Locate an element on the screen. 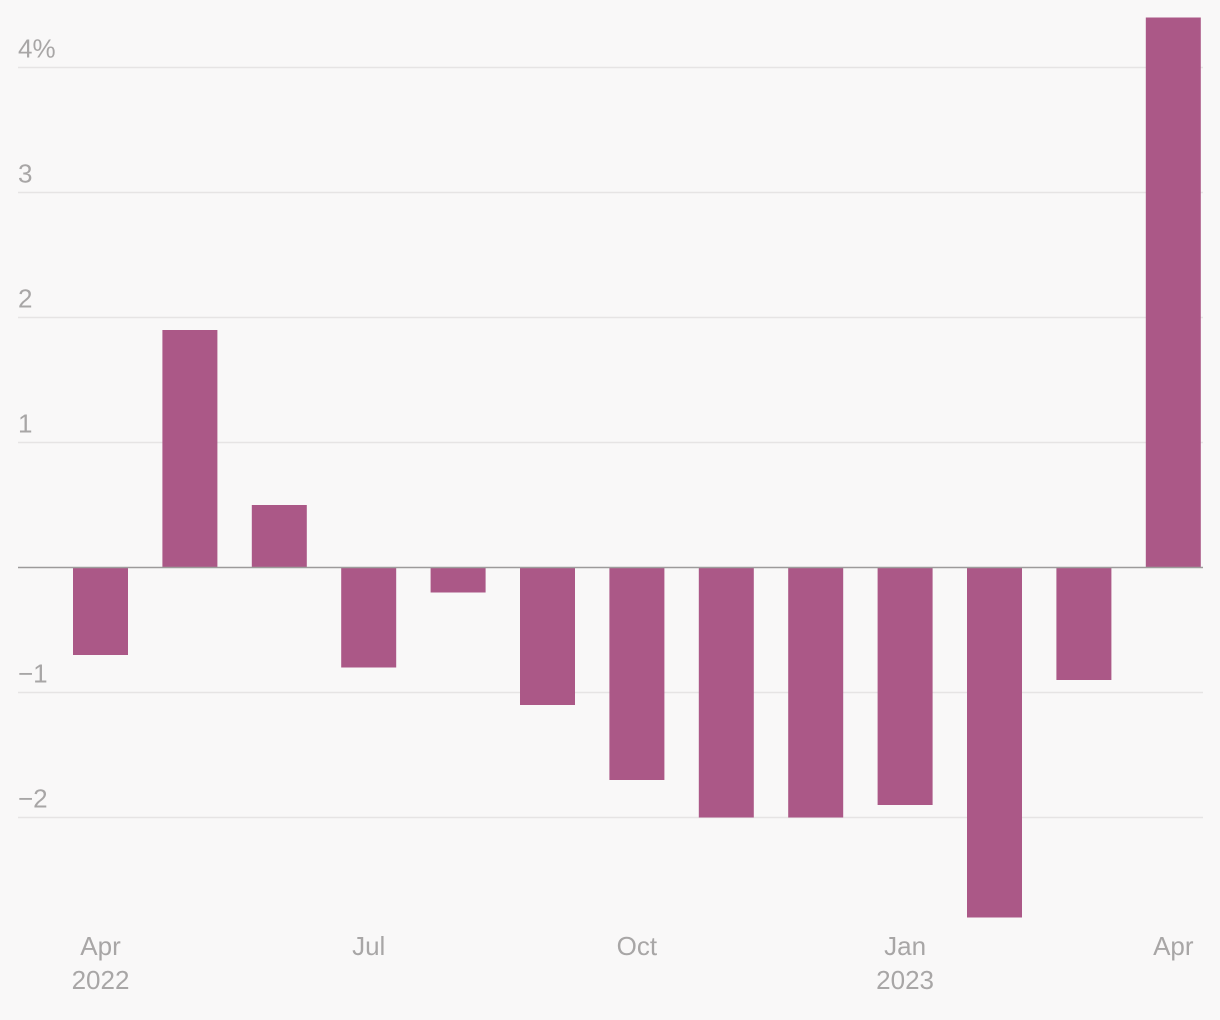 This screenshot has width=1220, height=1020. x-tick-label: Jan is located at coordinates (905, 946).